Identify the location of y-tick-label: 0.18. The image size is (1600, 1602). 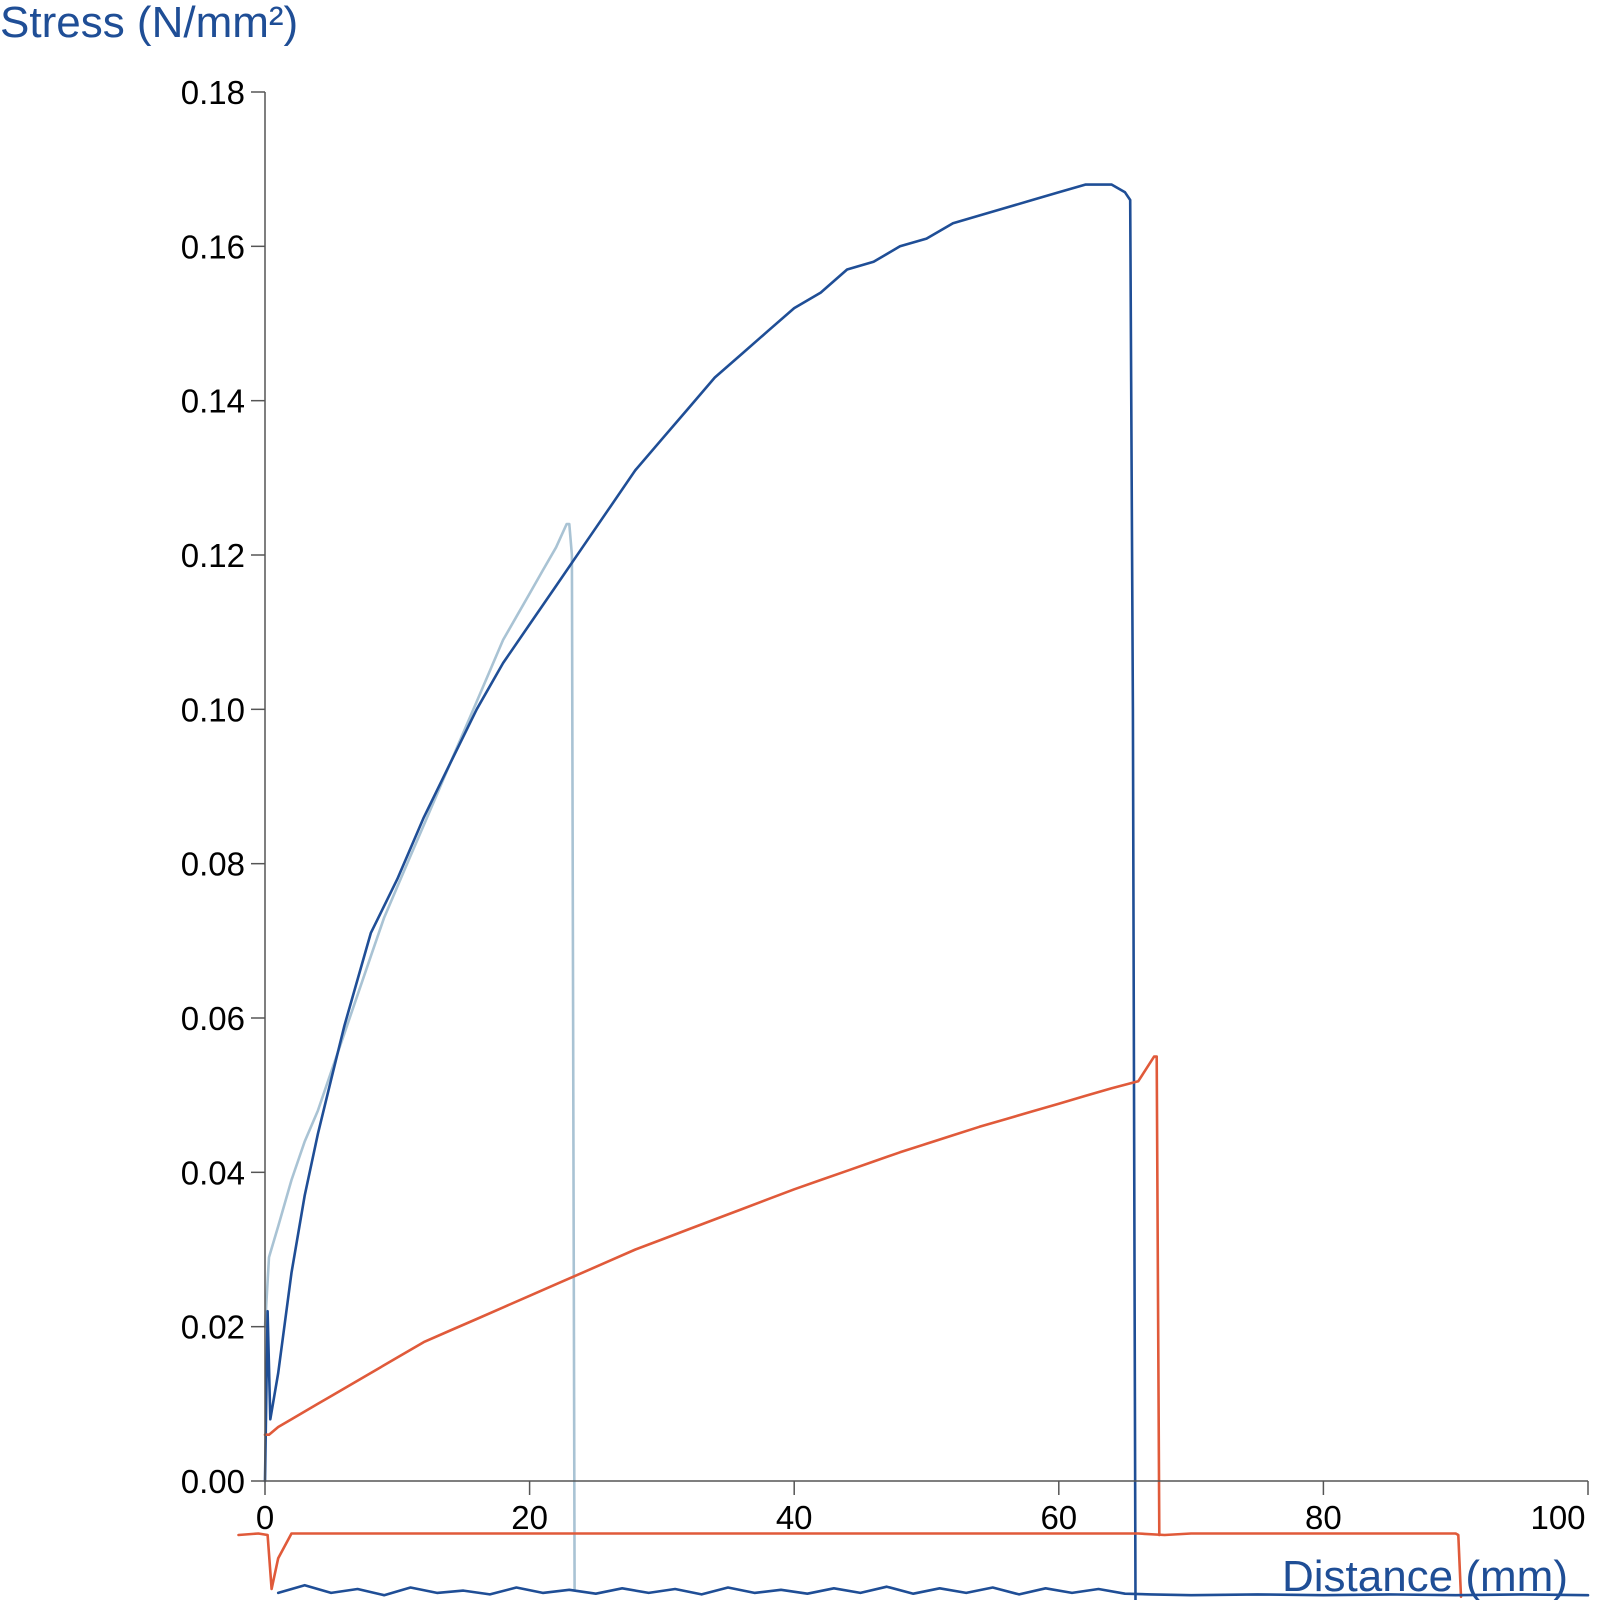
(213, 92).